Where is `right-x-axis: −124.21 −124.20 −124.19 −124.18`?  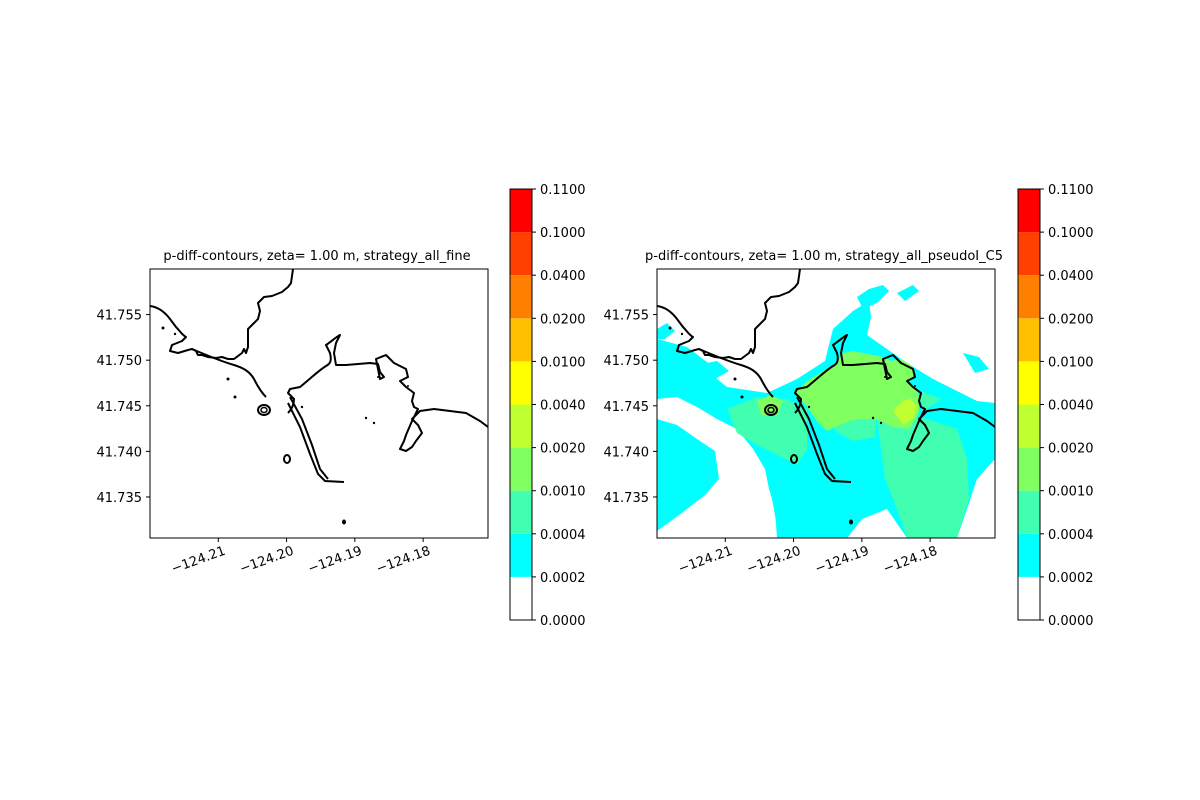
right-x-axis: −124.21 −124.20 −124.19 −124.18 is located at coordinates (808, 557).